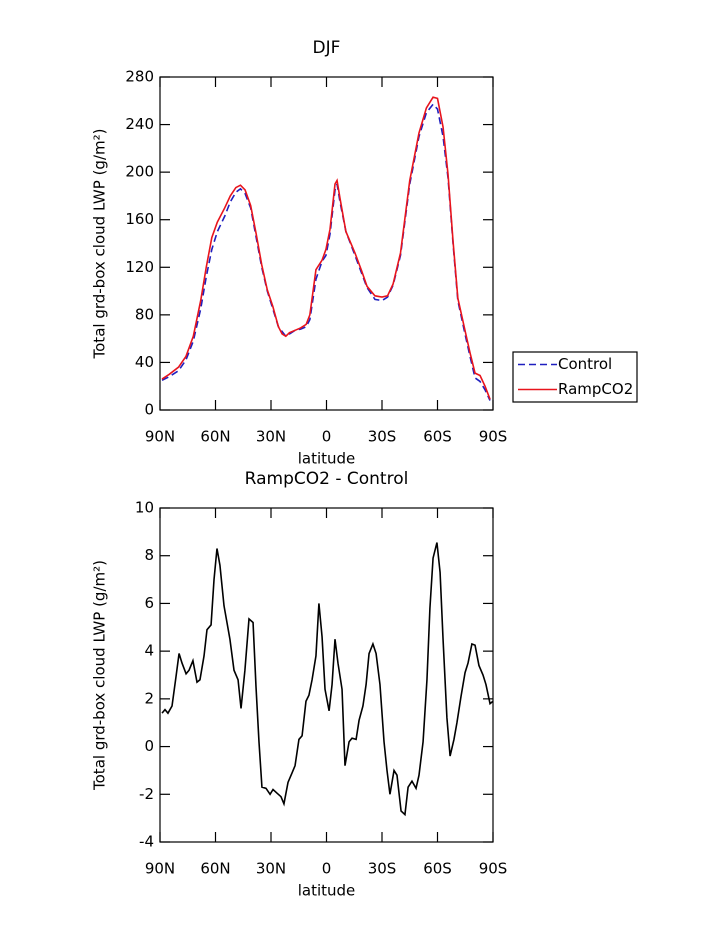 The width and height of the screenshot is (723, 935). What do you see at coordinates (139, 77) in the screenshot?
I see `y-tick-label: 280` at bounding box center [139, 77].